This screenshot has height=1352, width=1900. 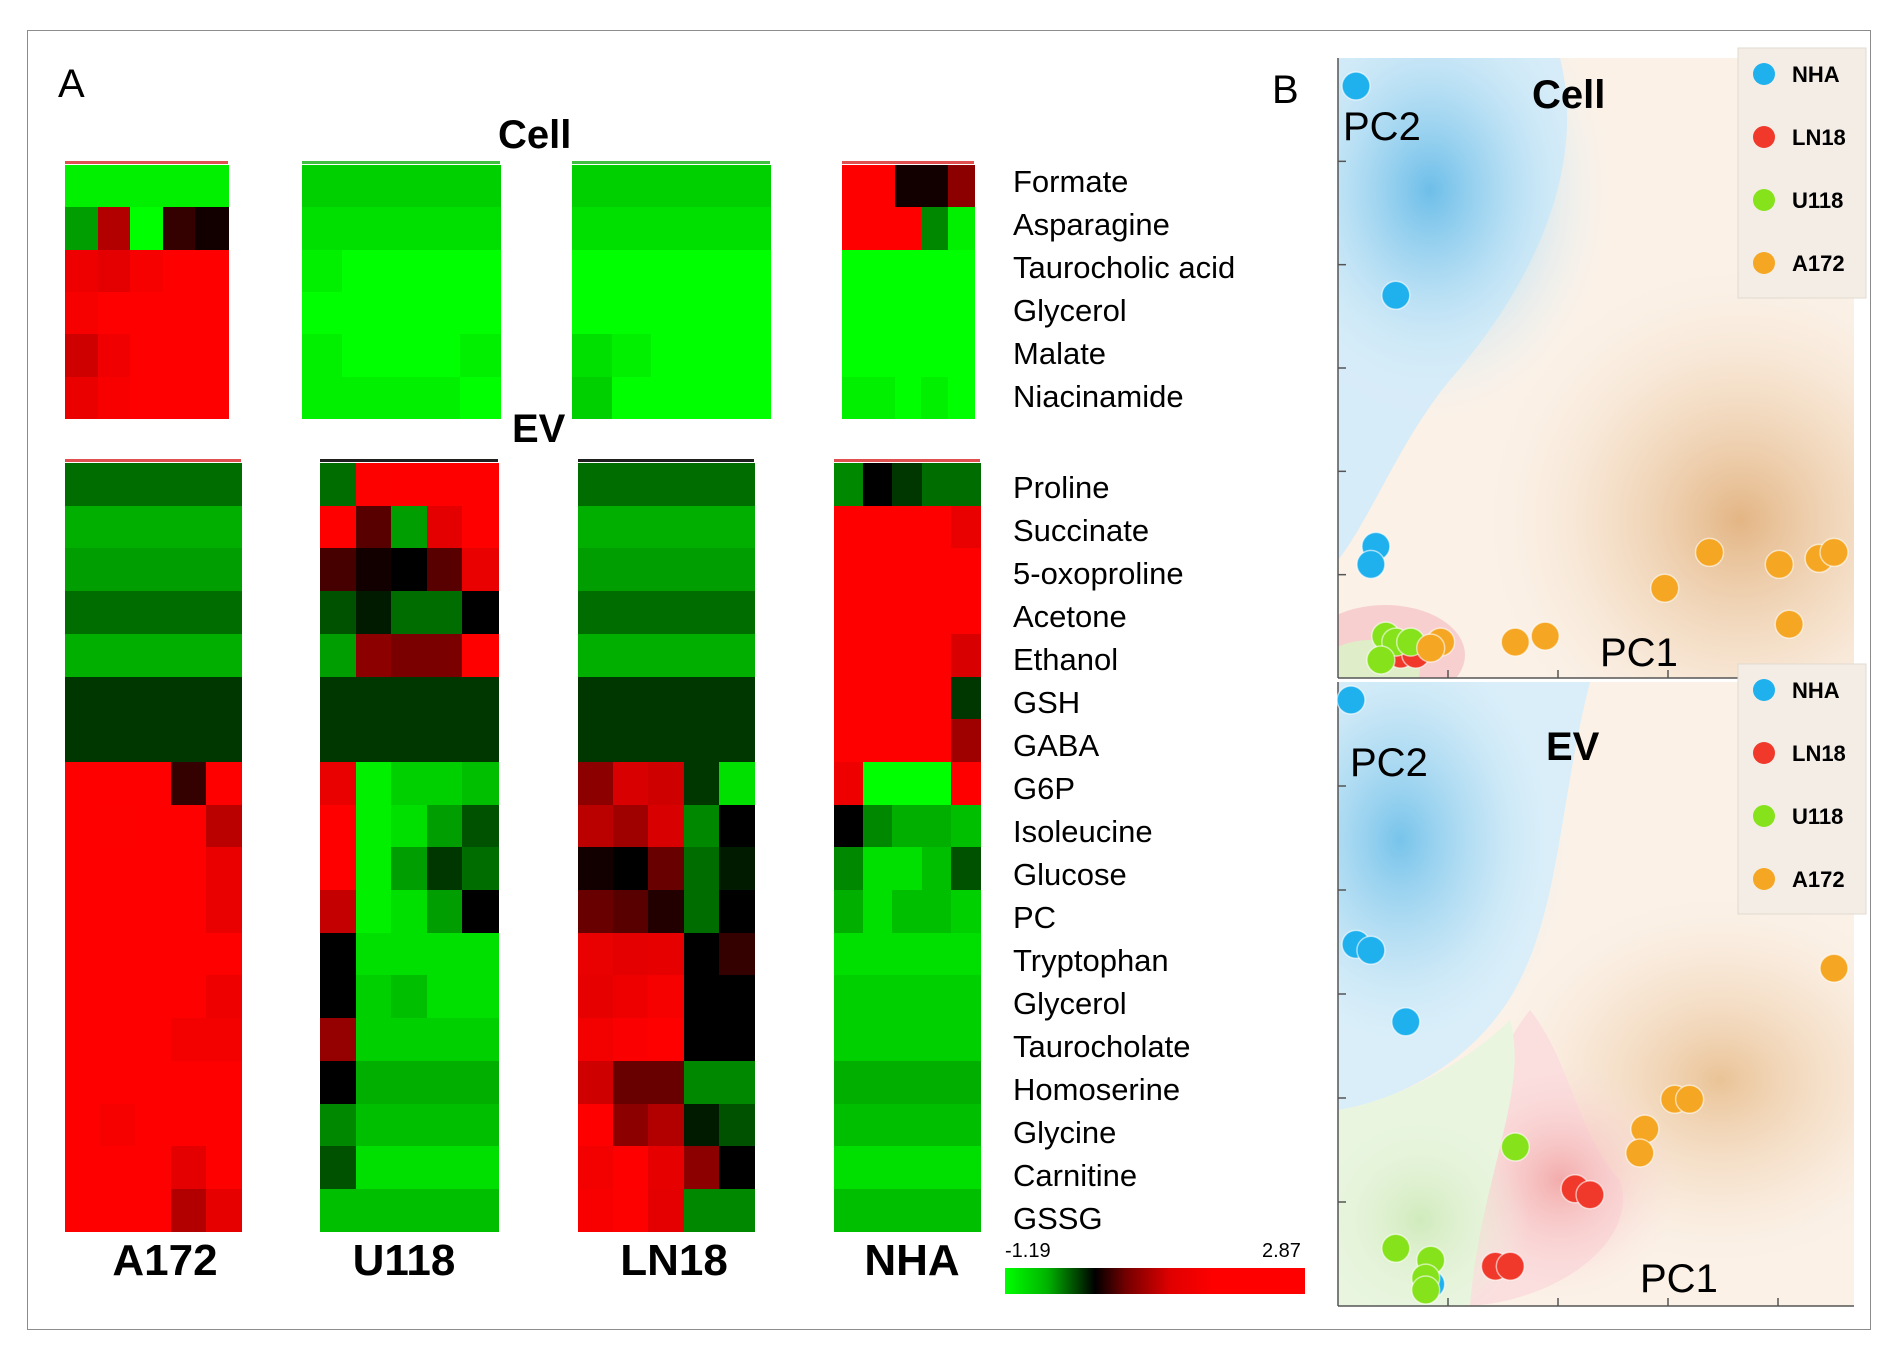 I want to click on metabolite-label: Asparagine, so click(x=1091, y=224).